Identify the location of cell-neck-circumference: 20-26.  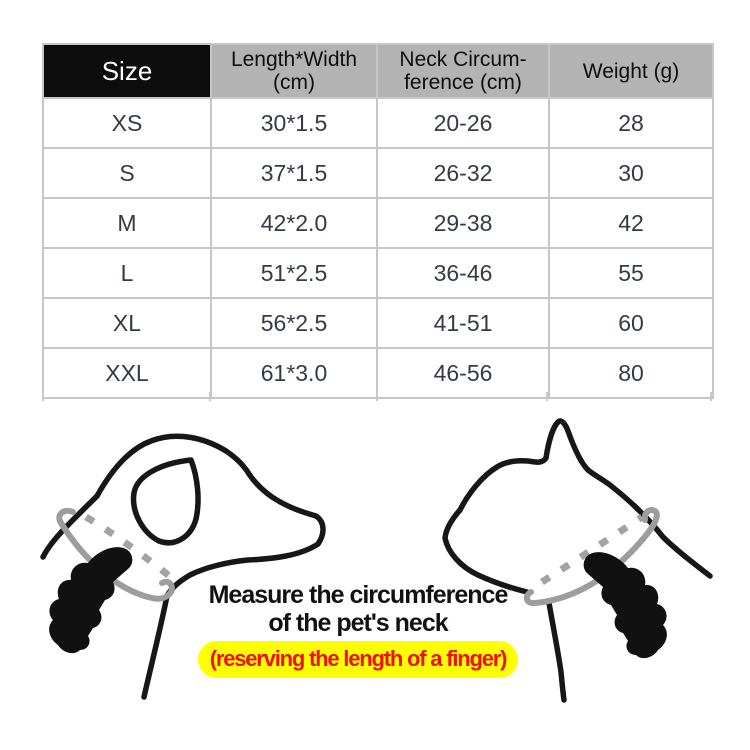
(463, 123).